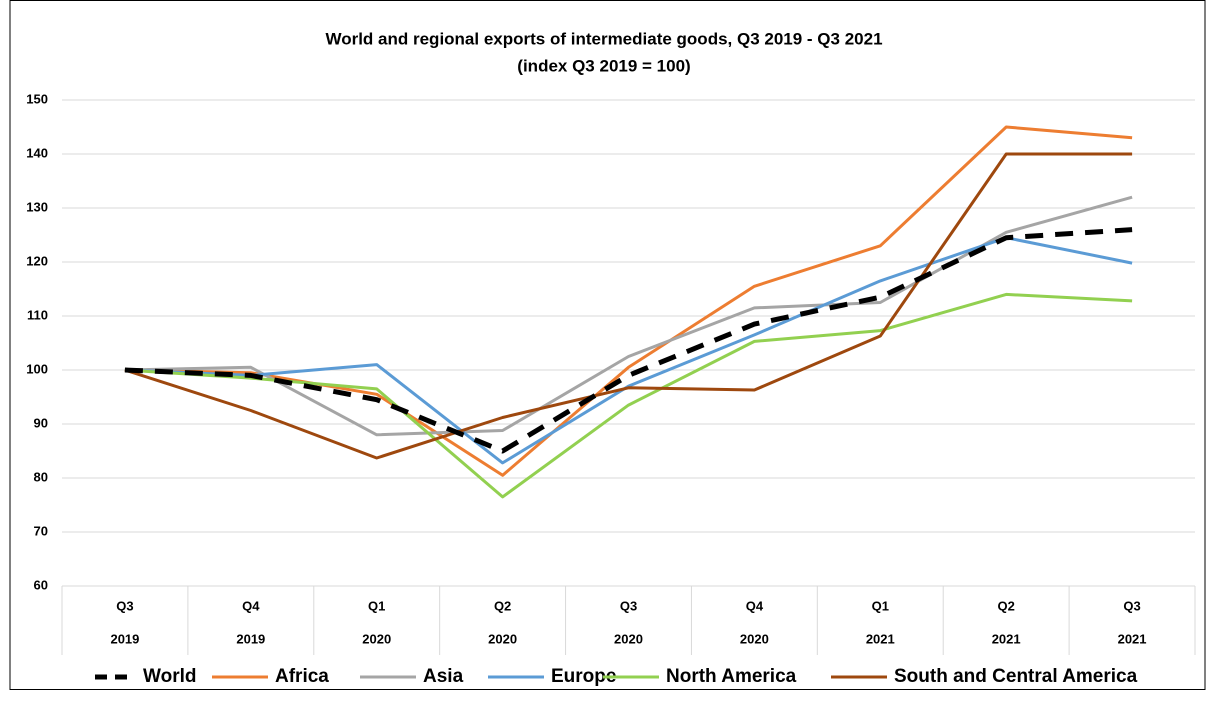 The height and width of the screenshot is (707, 1208). What do you see at coordinates (41, 476) in the screenshot?
I see `y-tick-label: 80` at bounding box center [41, 476].